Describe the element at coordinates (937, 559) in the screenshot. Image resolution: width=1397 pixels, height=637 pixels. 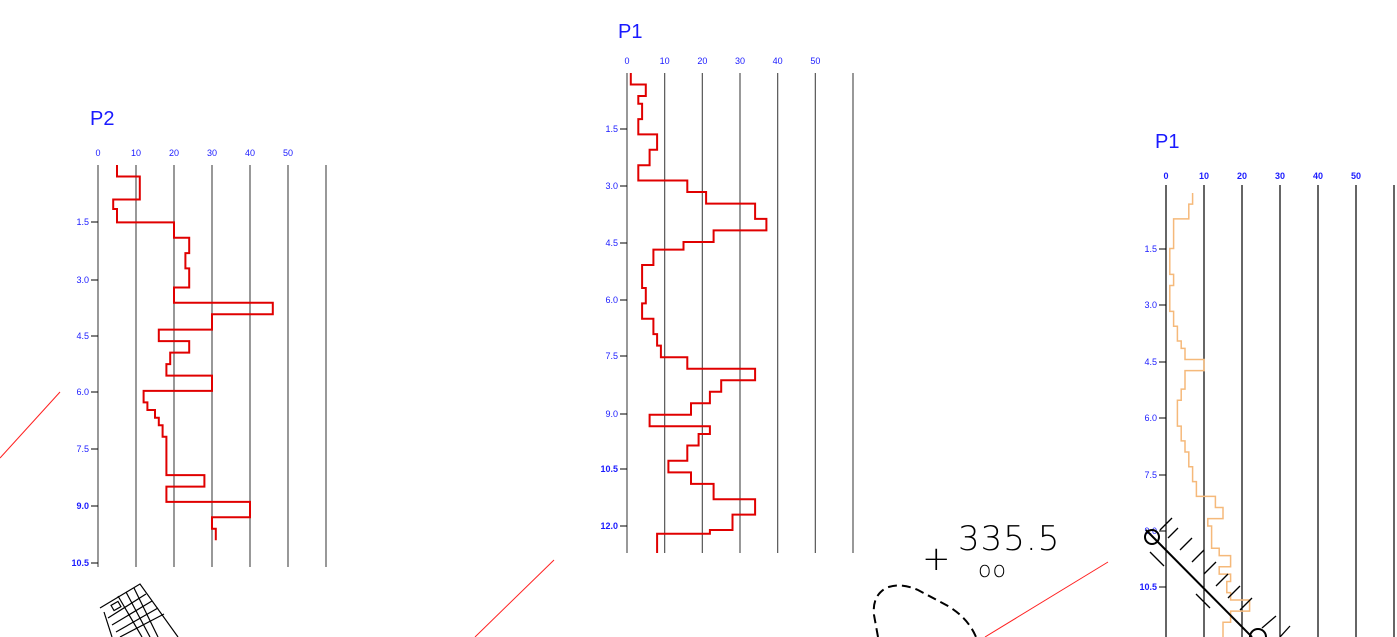
I see `point-marker-glyph: +` at that location.